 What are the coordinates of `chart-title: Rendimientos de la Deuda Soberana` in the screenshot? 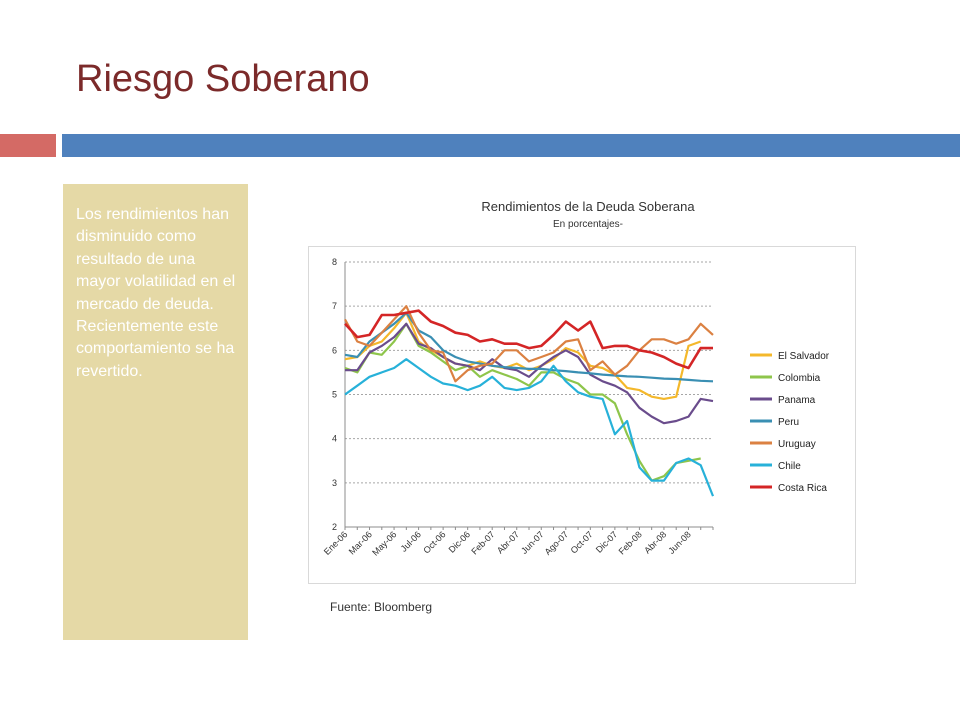 It's located at (588, 206).